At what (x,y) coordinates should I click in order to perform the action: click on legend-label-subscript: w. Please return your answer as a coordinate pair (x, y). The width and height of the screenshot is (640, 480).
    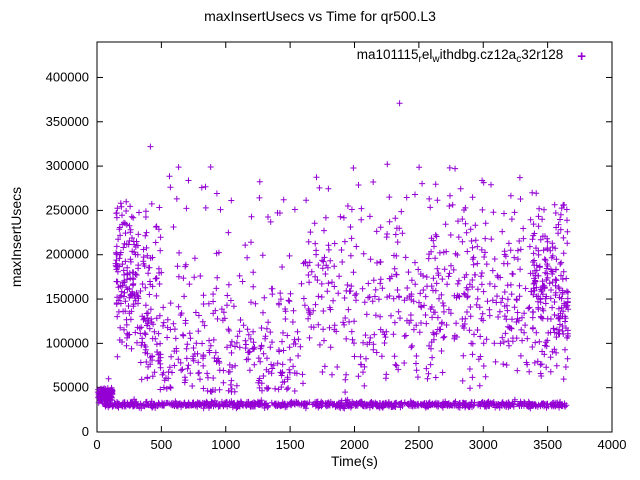
    Looking at the image, I should click on (436, 59).